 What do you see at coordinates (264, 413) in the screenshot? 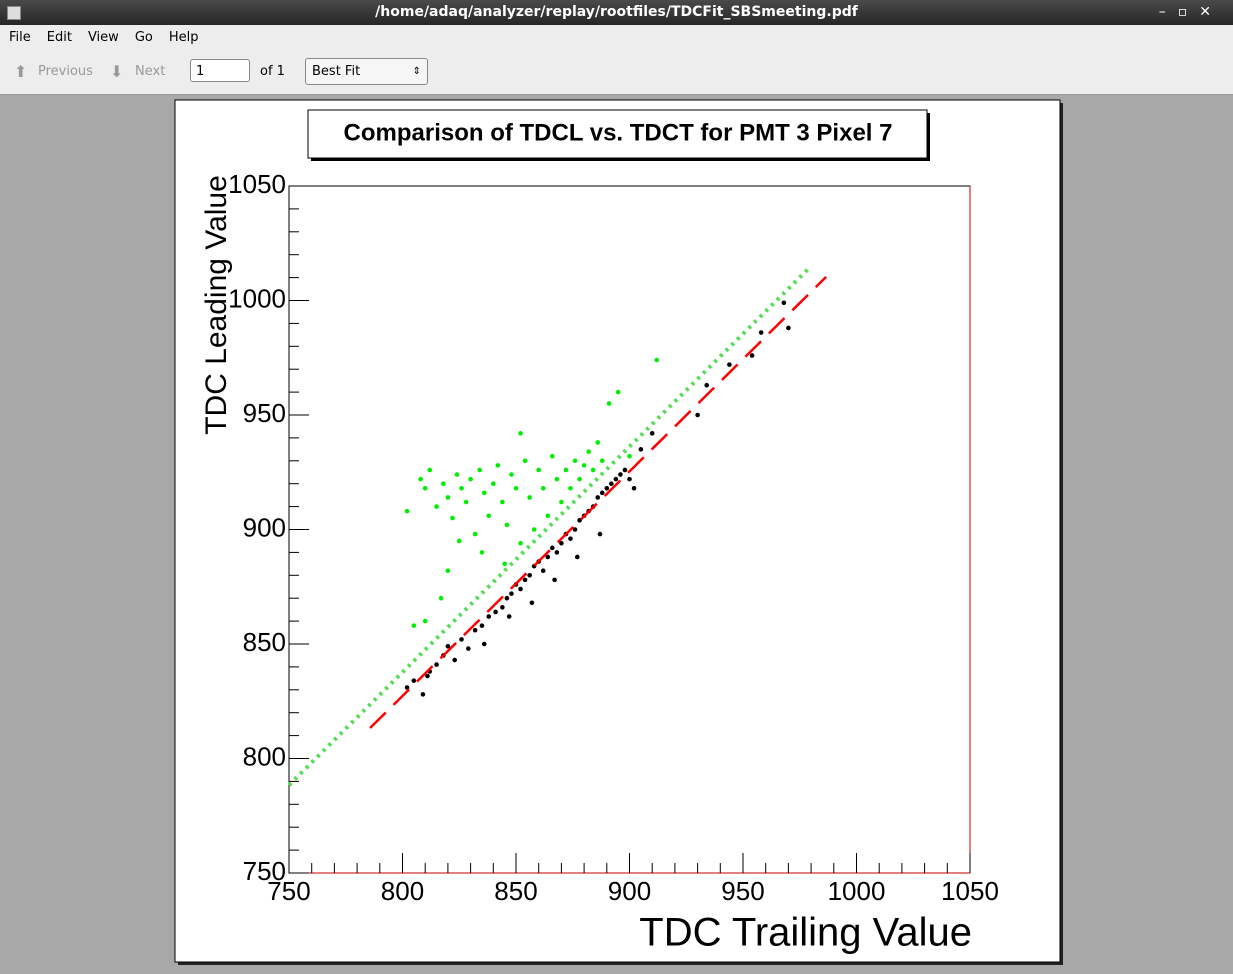
I see `y-tick-label: 950` at bounding box center [264, 413].